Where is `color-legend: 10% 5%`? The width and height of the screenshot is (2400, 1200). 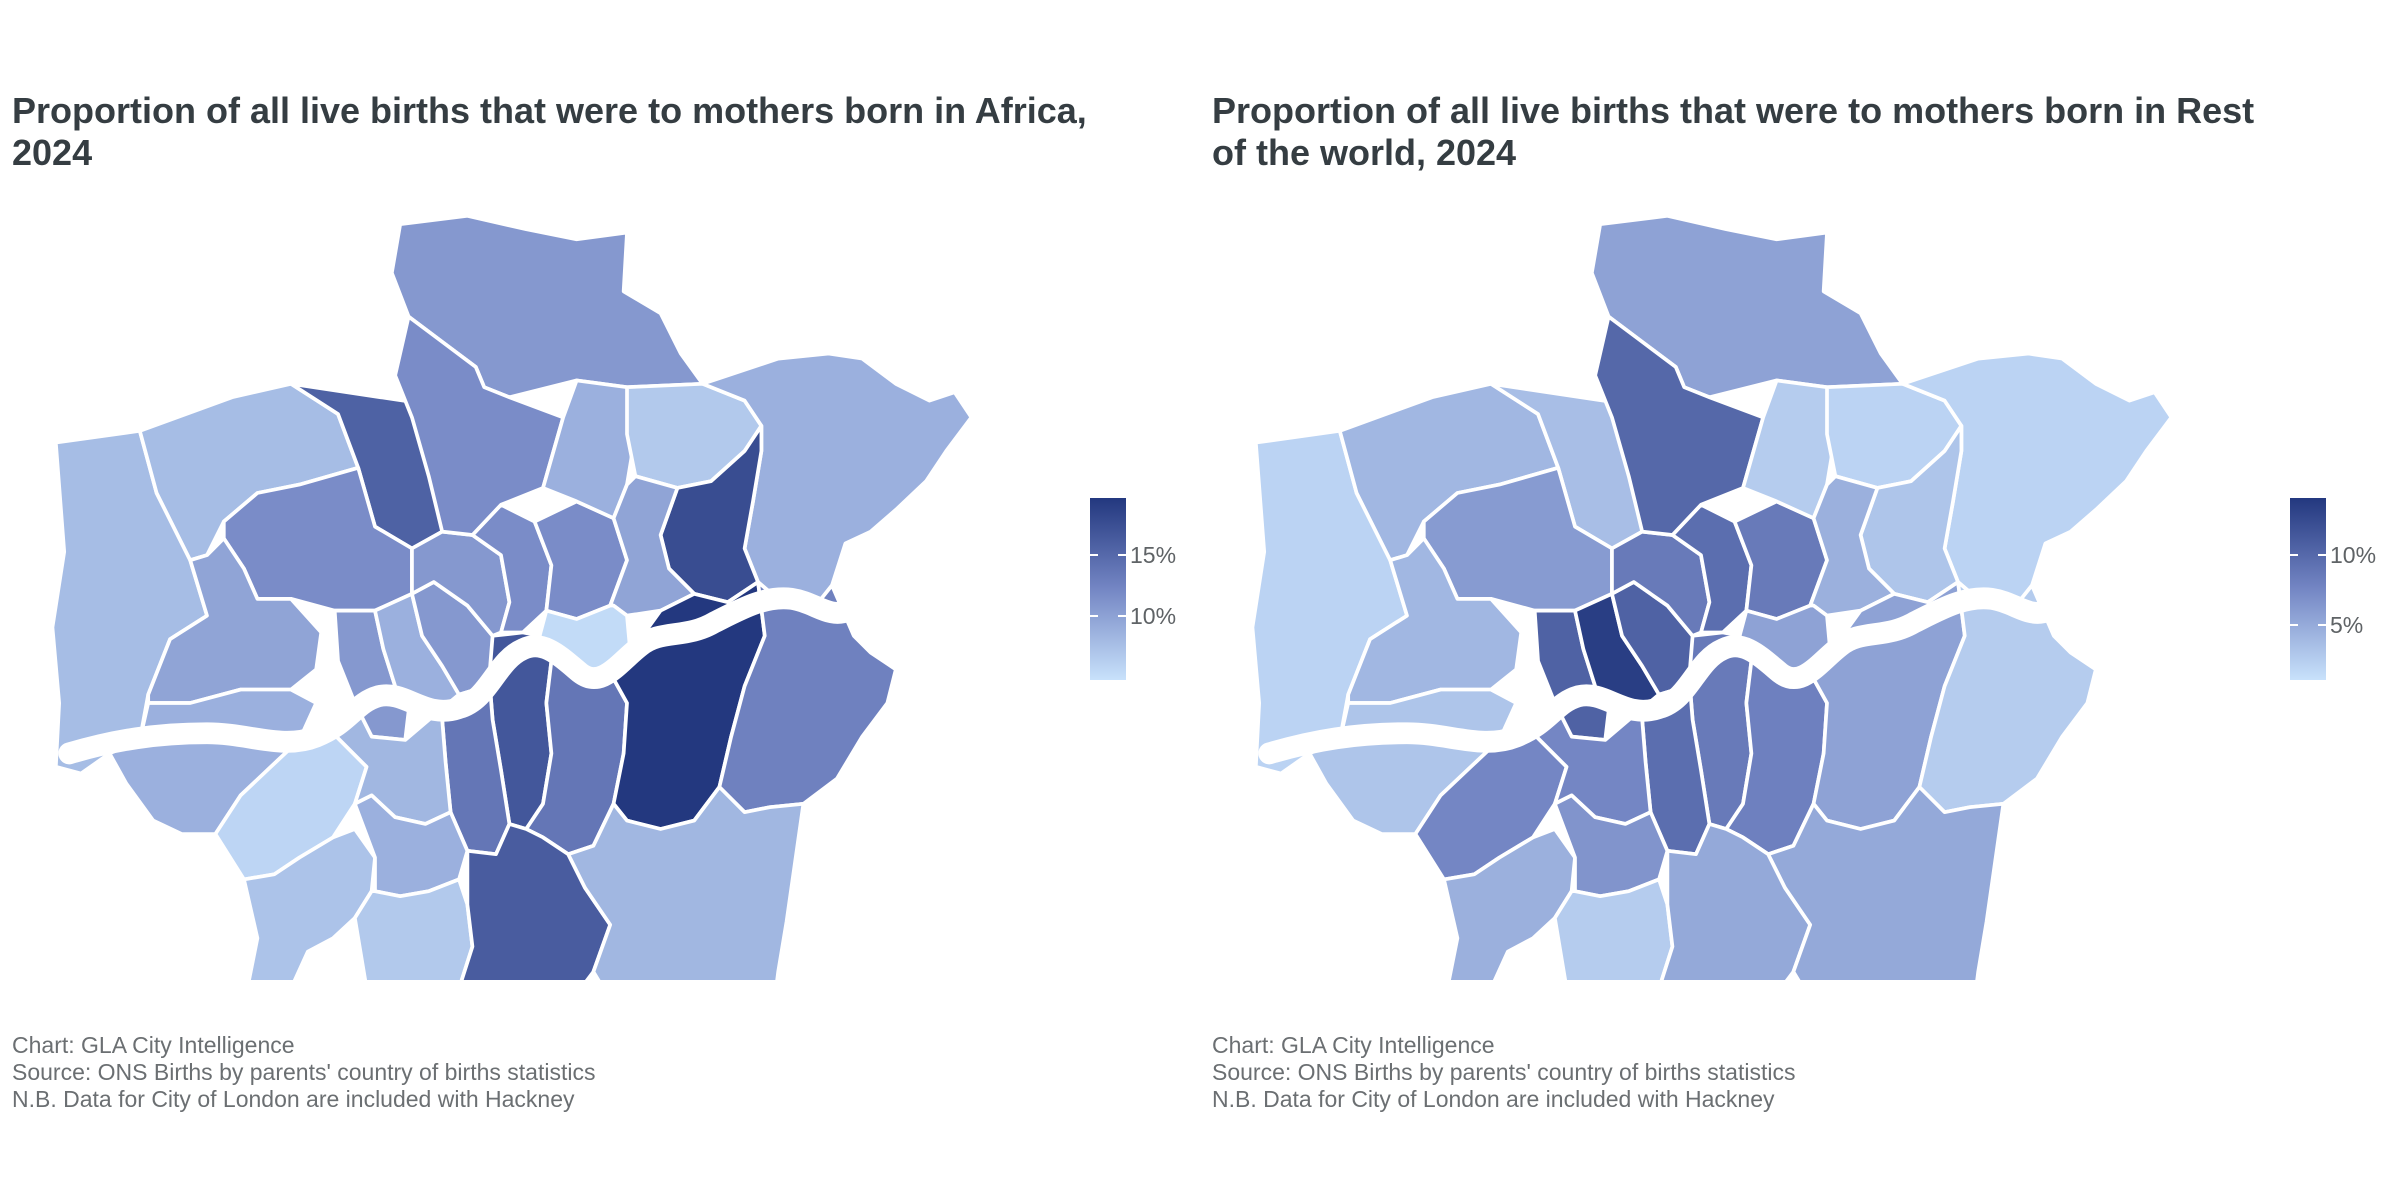 color-legend: 10% 5% is located at coordinates (2345, 589).